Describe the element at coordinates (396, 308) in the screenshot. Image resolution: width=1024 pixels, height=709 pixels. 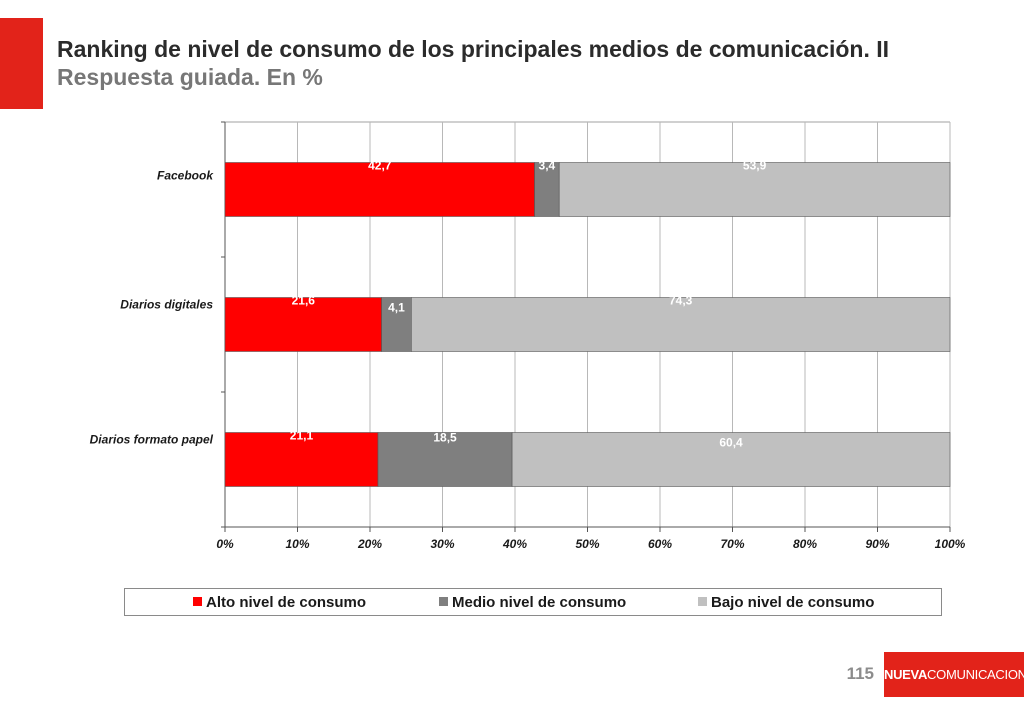
I see `data-label: 4,1` at that location.